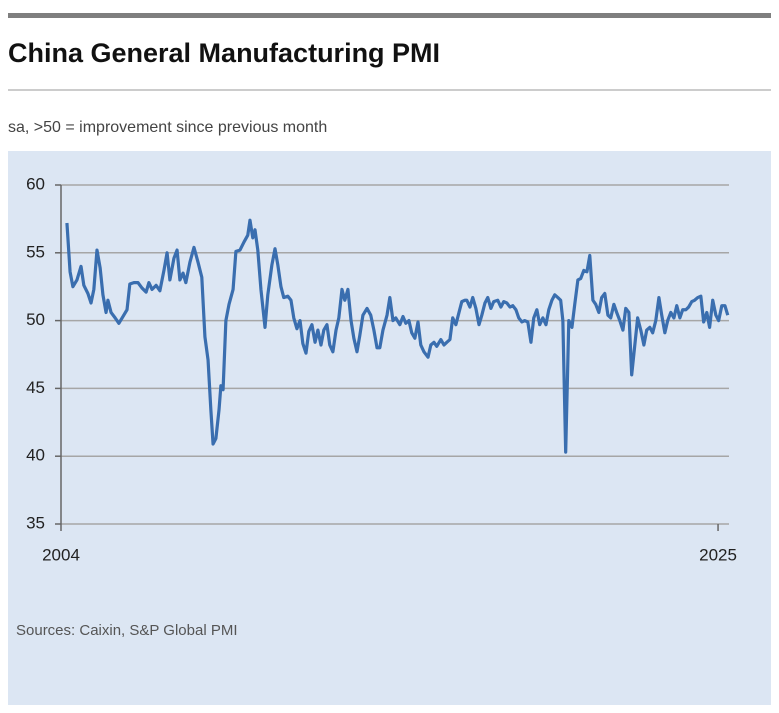 This screenshot has height=713, width=779. Describe the element at coordinates (35, 251) in the screenshot. I see `y-tick-label: 55` at that location.